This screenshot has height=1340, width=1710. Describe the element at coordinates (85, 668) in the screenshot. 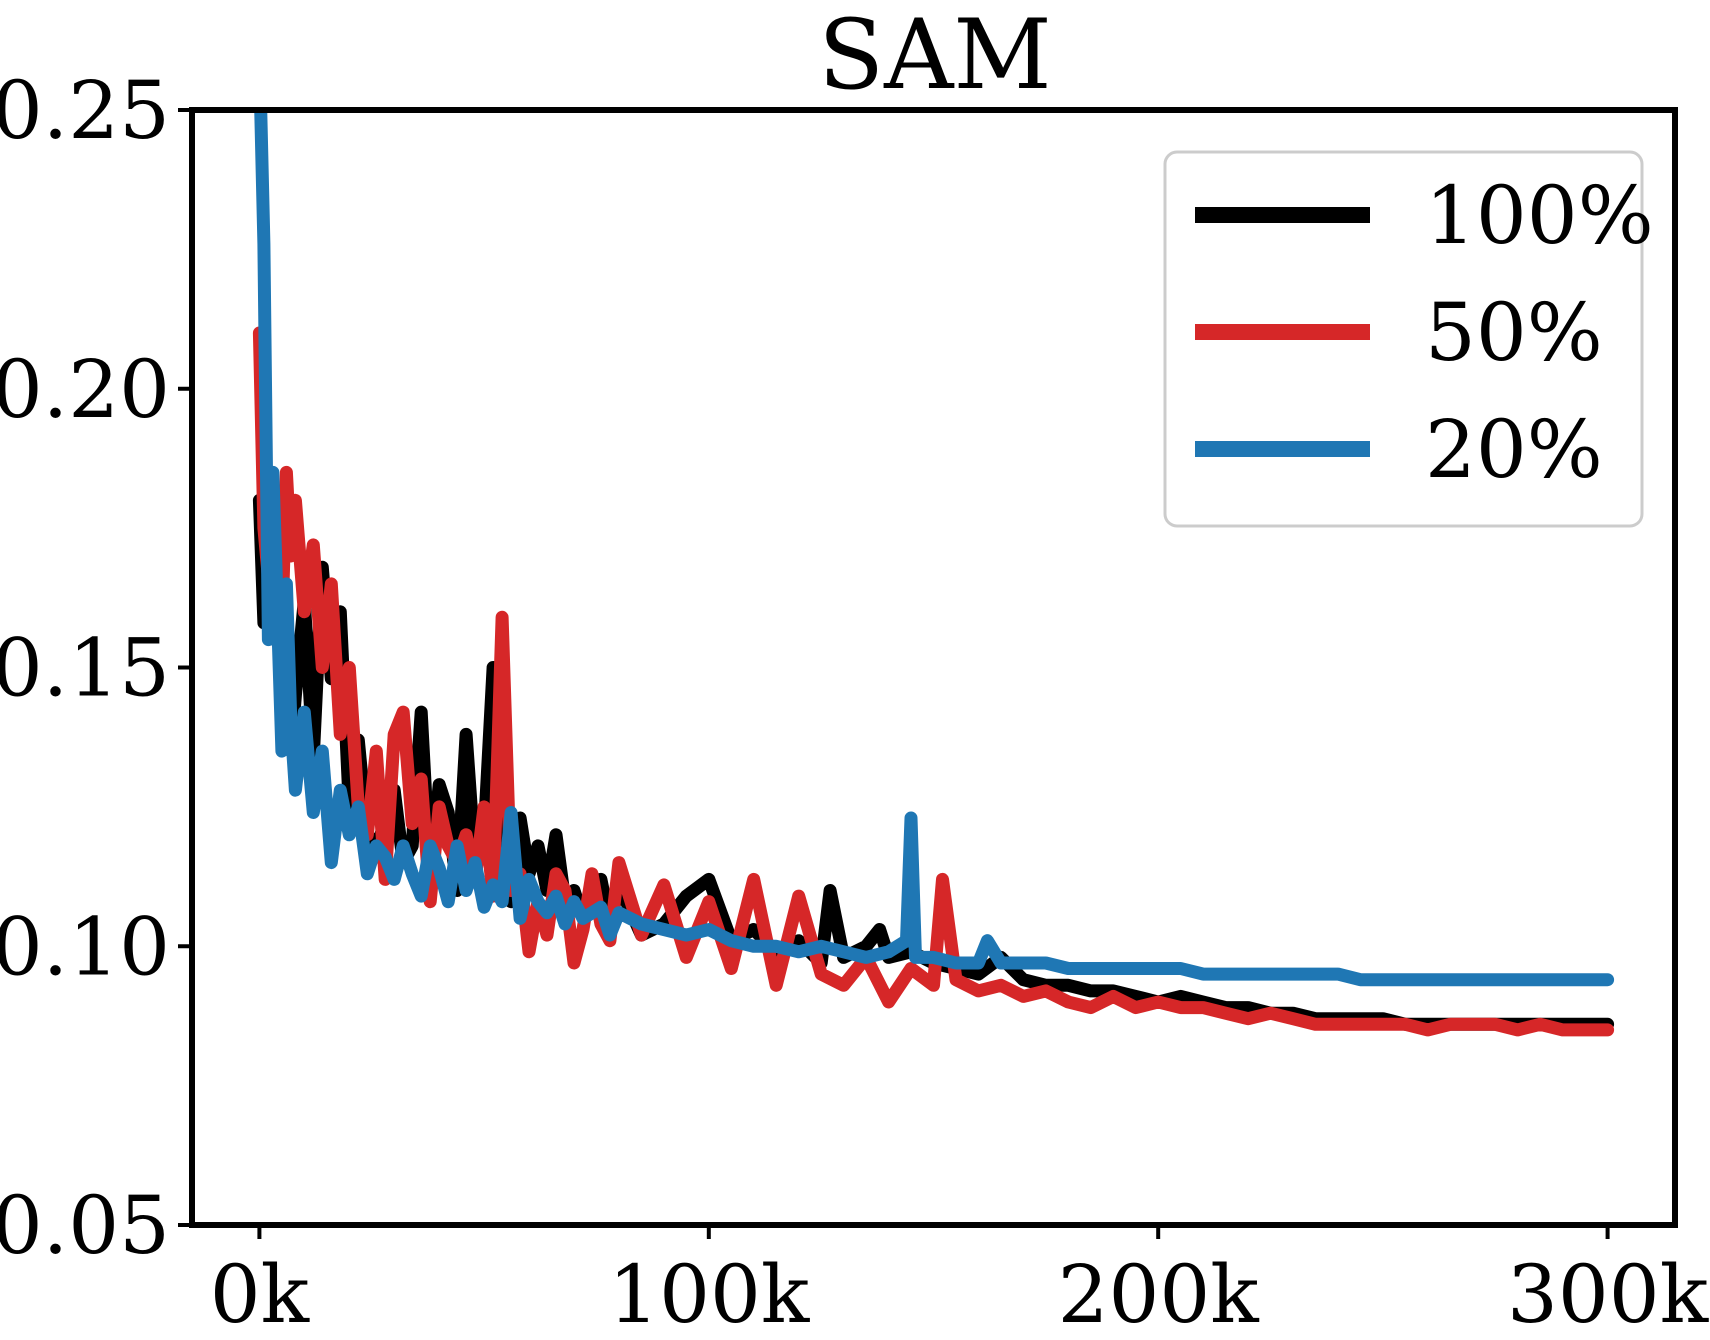

I see `y-tick-label: 0.15` at that location.